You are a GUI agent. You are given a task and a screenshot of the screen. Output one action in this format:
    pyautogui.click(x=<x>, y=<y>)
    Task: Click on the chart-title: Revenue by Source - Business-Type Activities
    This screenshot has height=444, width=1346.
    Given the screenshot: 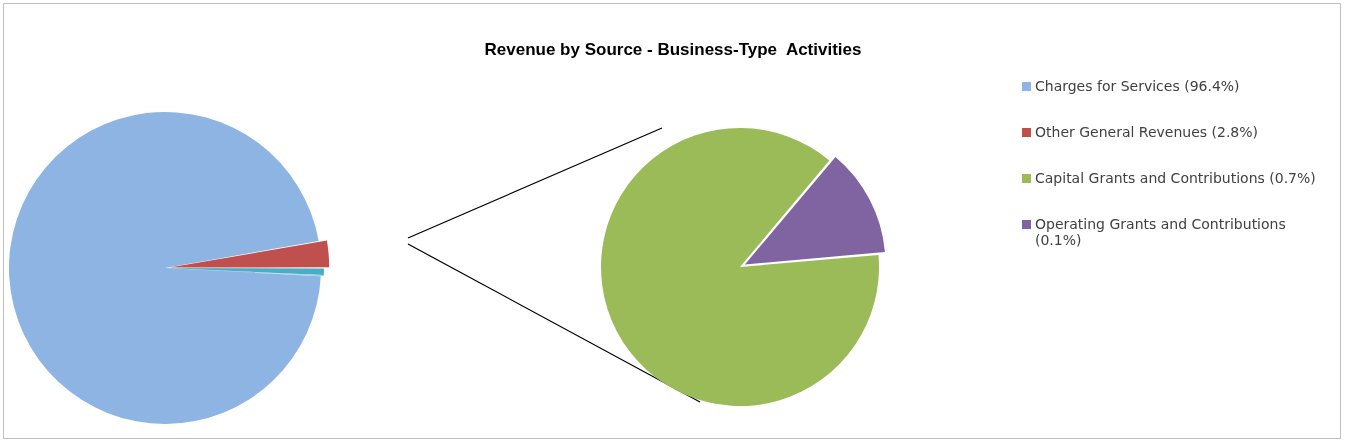 What is the action you would take?
    pyautogui.click(x=673, y=50)
    